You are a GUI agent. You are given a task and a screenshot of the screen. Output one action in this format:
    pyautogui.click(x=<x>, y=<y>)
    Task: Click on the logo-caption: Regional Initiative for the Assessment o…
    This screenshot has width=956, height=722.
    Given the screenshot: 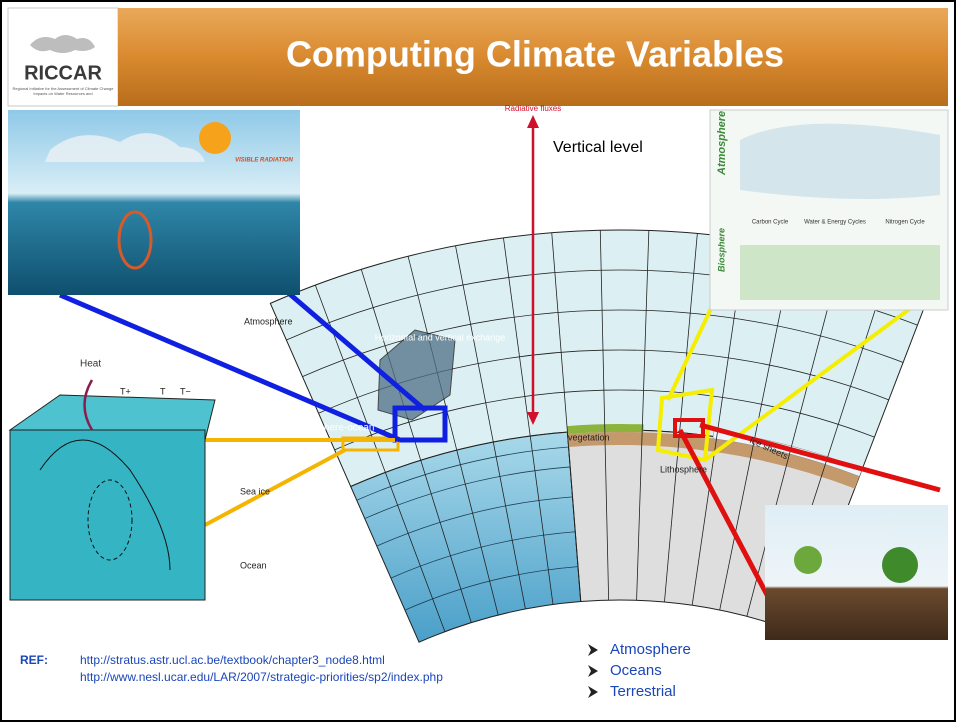 What is the action you would take?
    pyautogui.click(x=63, y=91)
    